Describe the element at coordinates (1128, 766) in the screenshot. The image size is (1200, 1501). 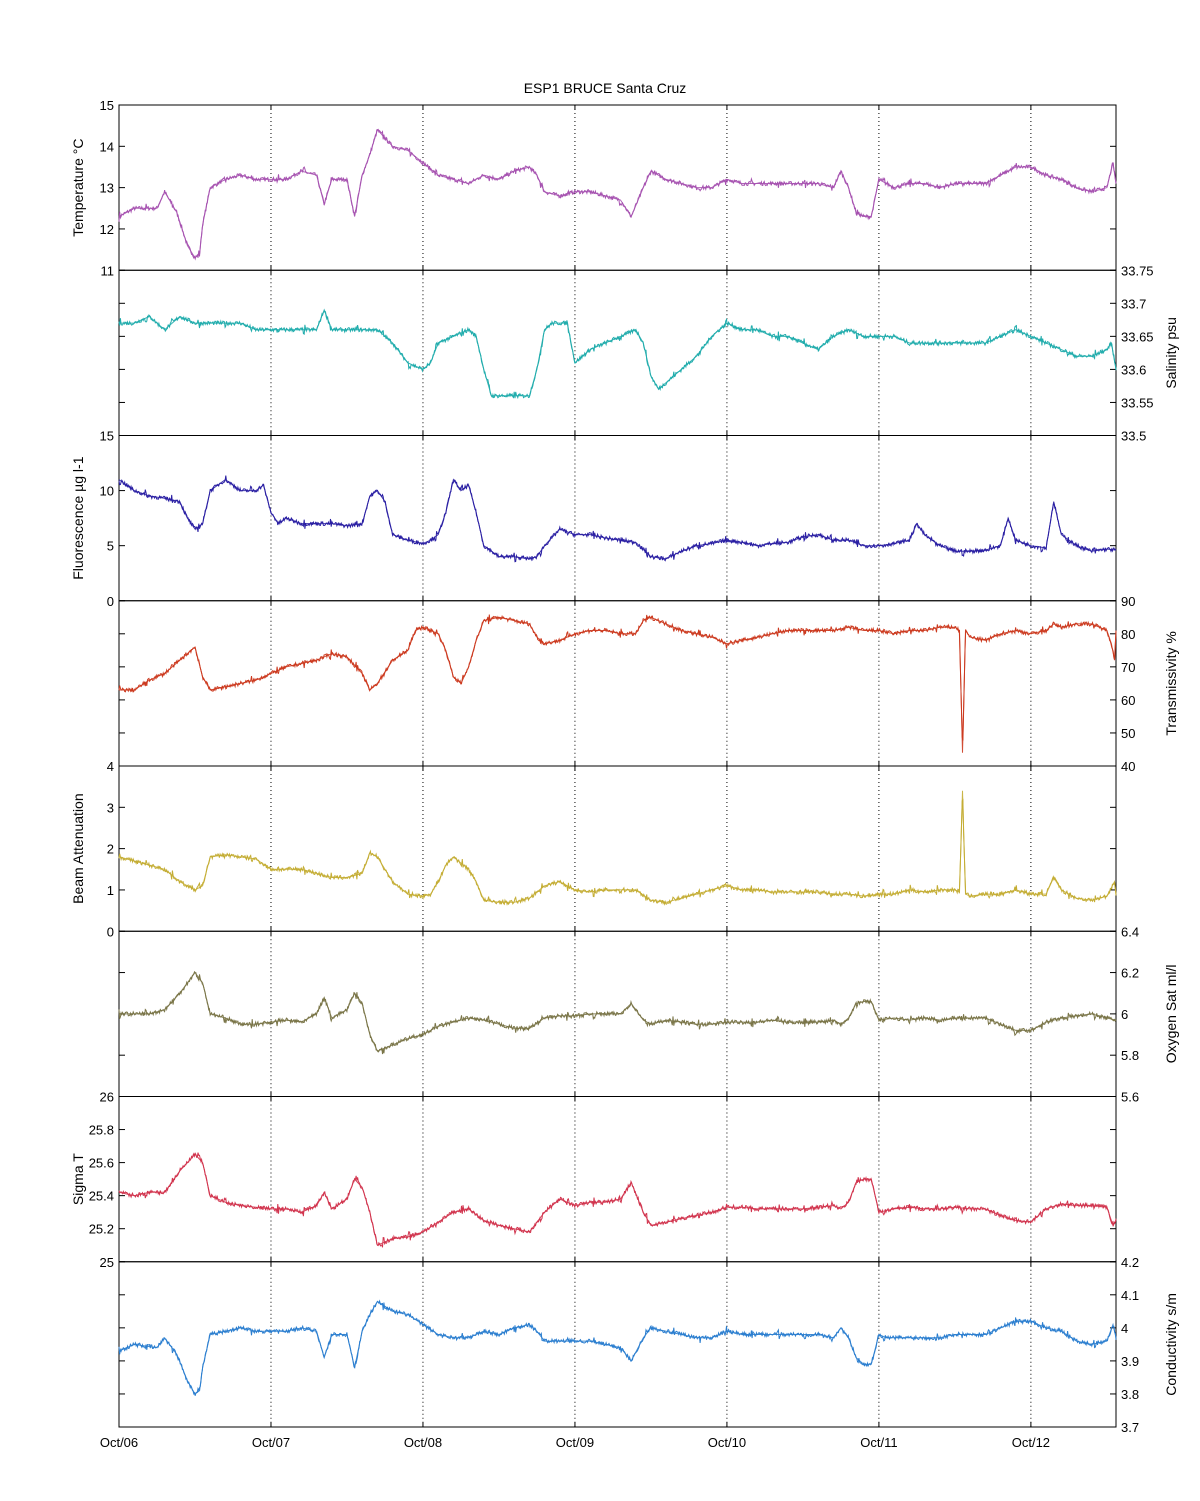
I see `y-tick-label: 40` at that location.